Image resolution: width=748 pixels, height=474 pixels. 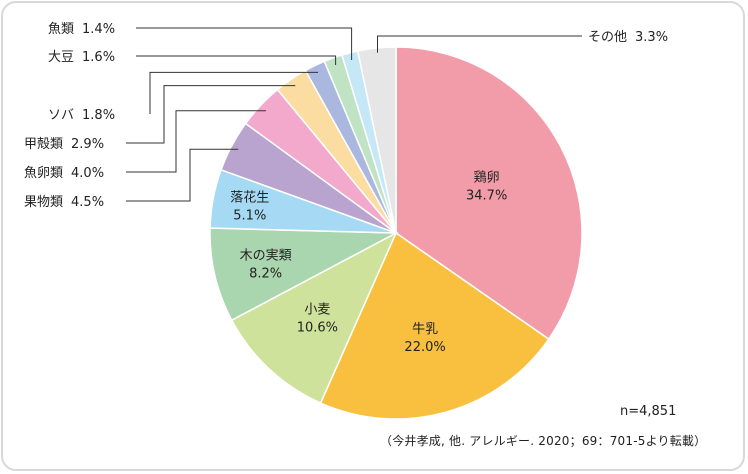 What do you see at coordinates (233, 92) in the screenshot?
I see `slice-8-leader-line` at bounding box center [233, 92].